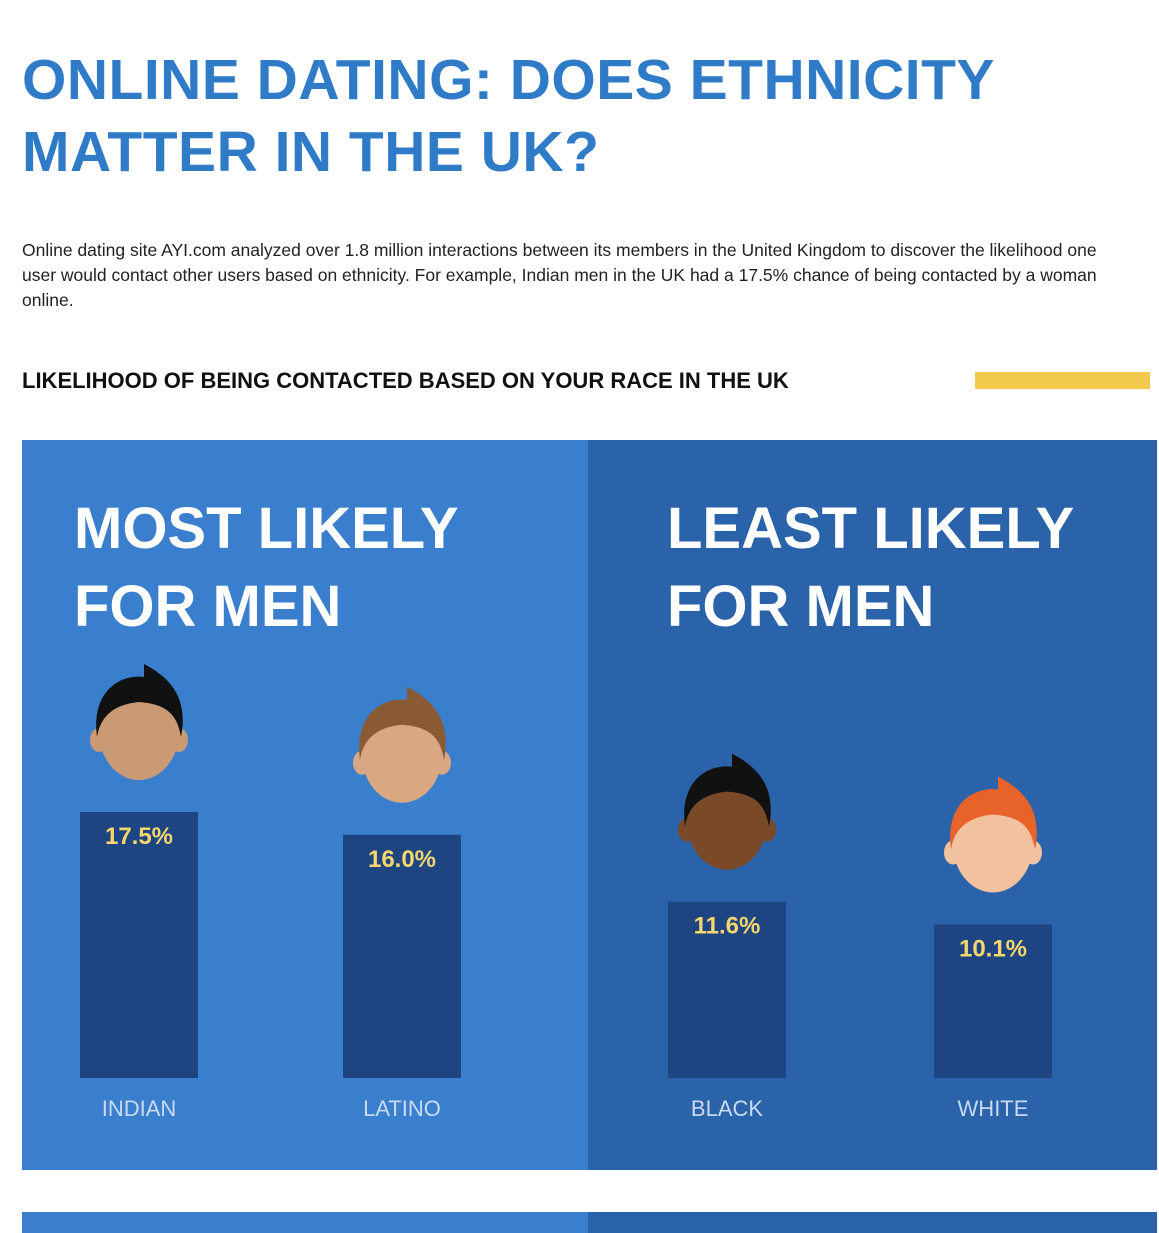 The height and width of the screenshot is (1233, 1159). What do you see at coordinates (993, 1108) in the screenshot?
I see `category-label: WHITE` at bounding box center [993, 1108].